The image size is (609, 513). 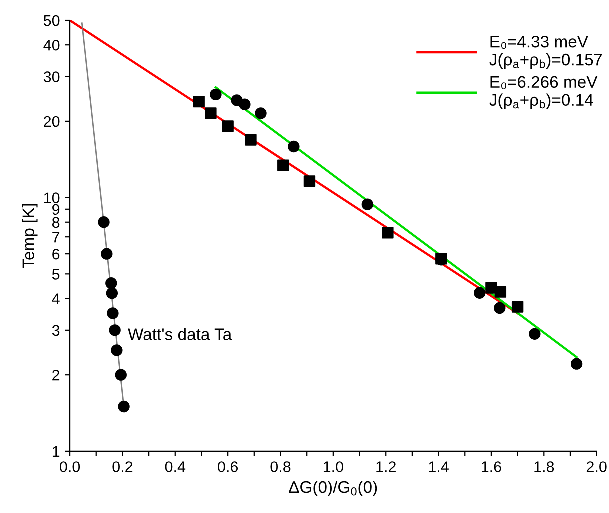 What do you see at coordinates (122, 467) in the screenshot?
I see `x-tick-label: 0.2` at bounding box center [122, 467].